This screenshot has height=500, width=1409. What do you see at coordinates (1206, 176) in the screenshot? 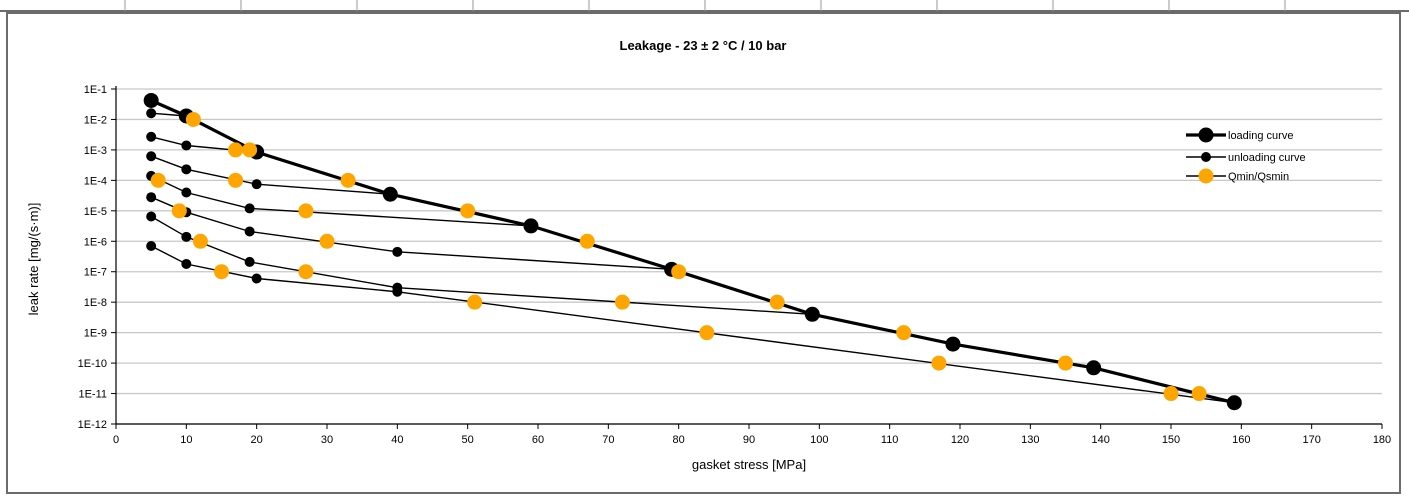
I see `legend-qmin-marker` at bounding box center [1206, 176].